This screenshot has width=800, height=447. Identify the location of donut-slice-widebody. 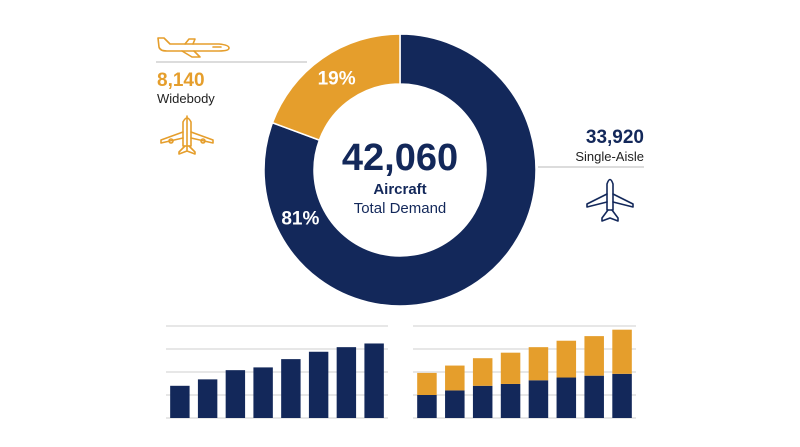
(336, 87).